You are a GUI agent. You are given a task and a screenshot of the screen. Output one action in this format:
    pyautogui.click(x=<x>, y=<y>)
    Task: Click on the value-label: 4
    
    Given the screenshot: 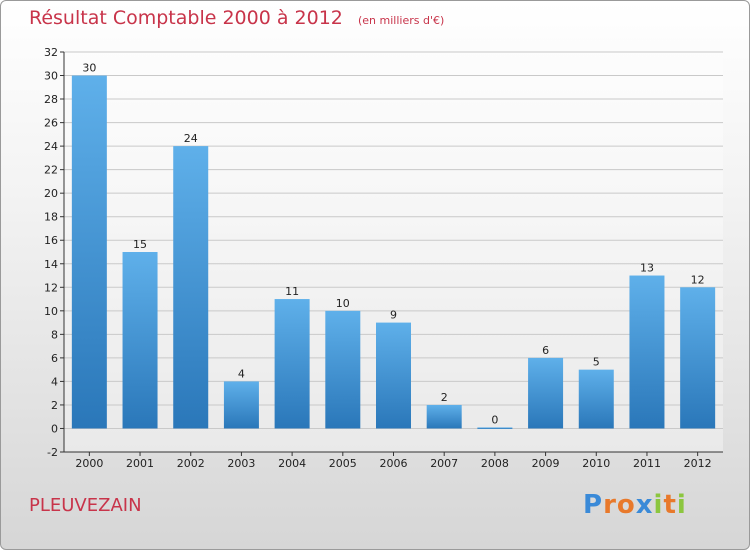 What is the action you would take?
    pyautogui.click(x=241, y=373)
    